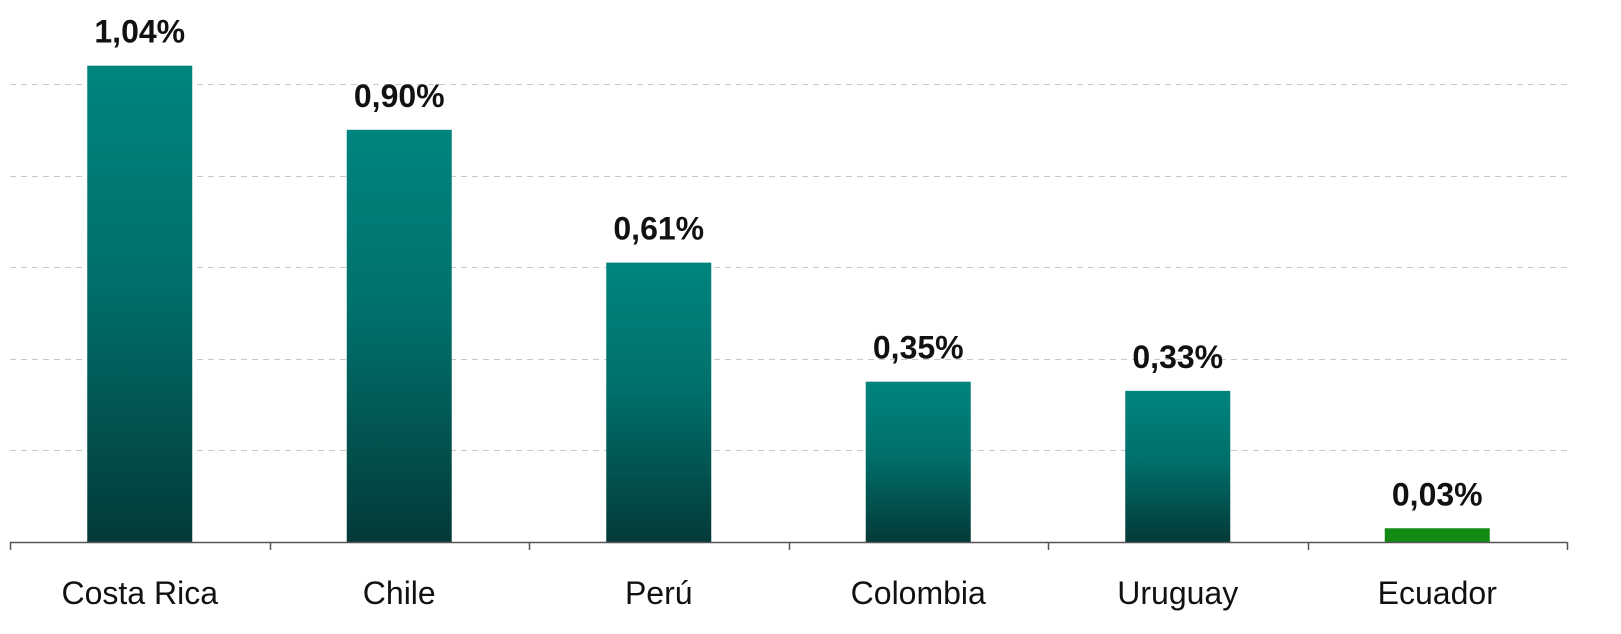 This screenshot has height=634, width=1621. Describe the element at coordinates (1177, 593) in the screenshot. I see `category-label: Uruguay` at that location.